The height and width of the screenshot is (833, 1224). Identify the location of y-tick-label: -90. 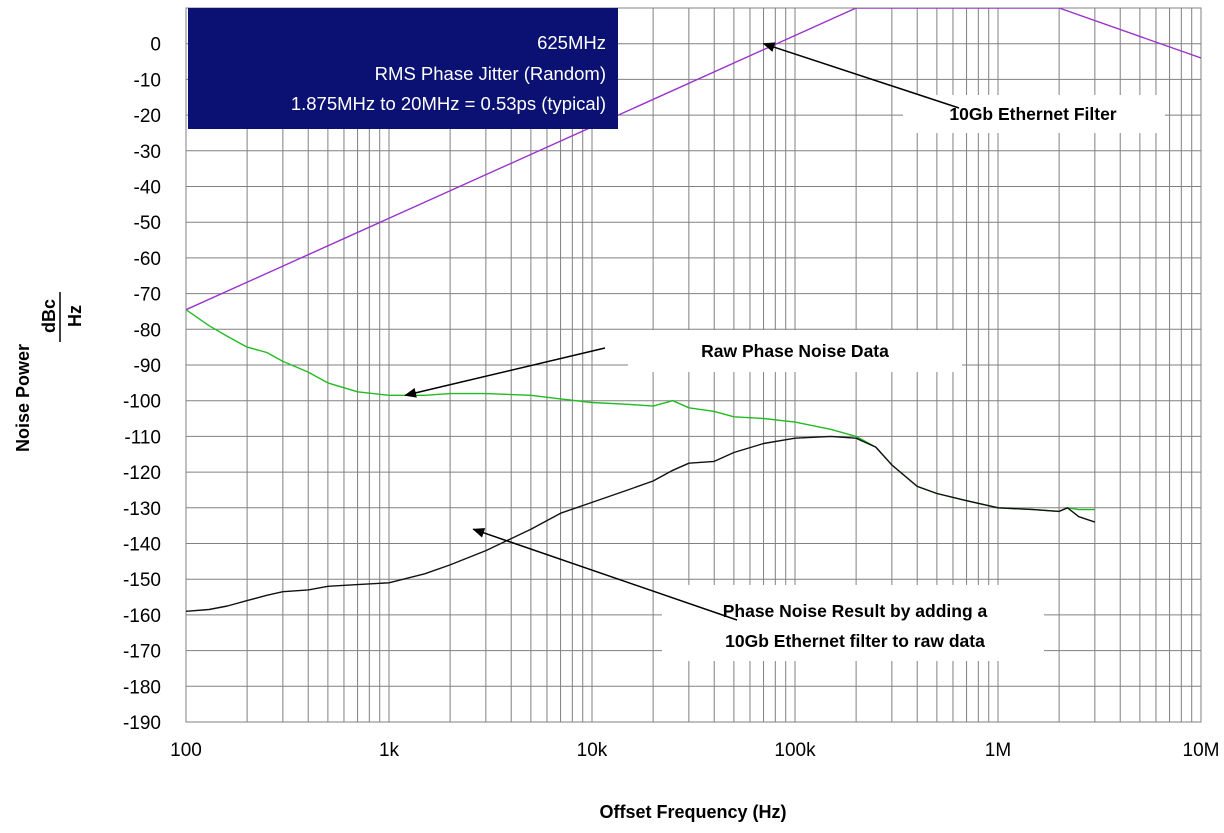
(147, 366).